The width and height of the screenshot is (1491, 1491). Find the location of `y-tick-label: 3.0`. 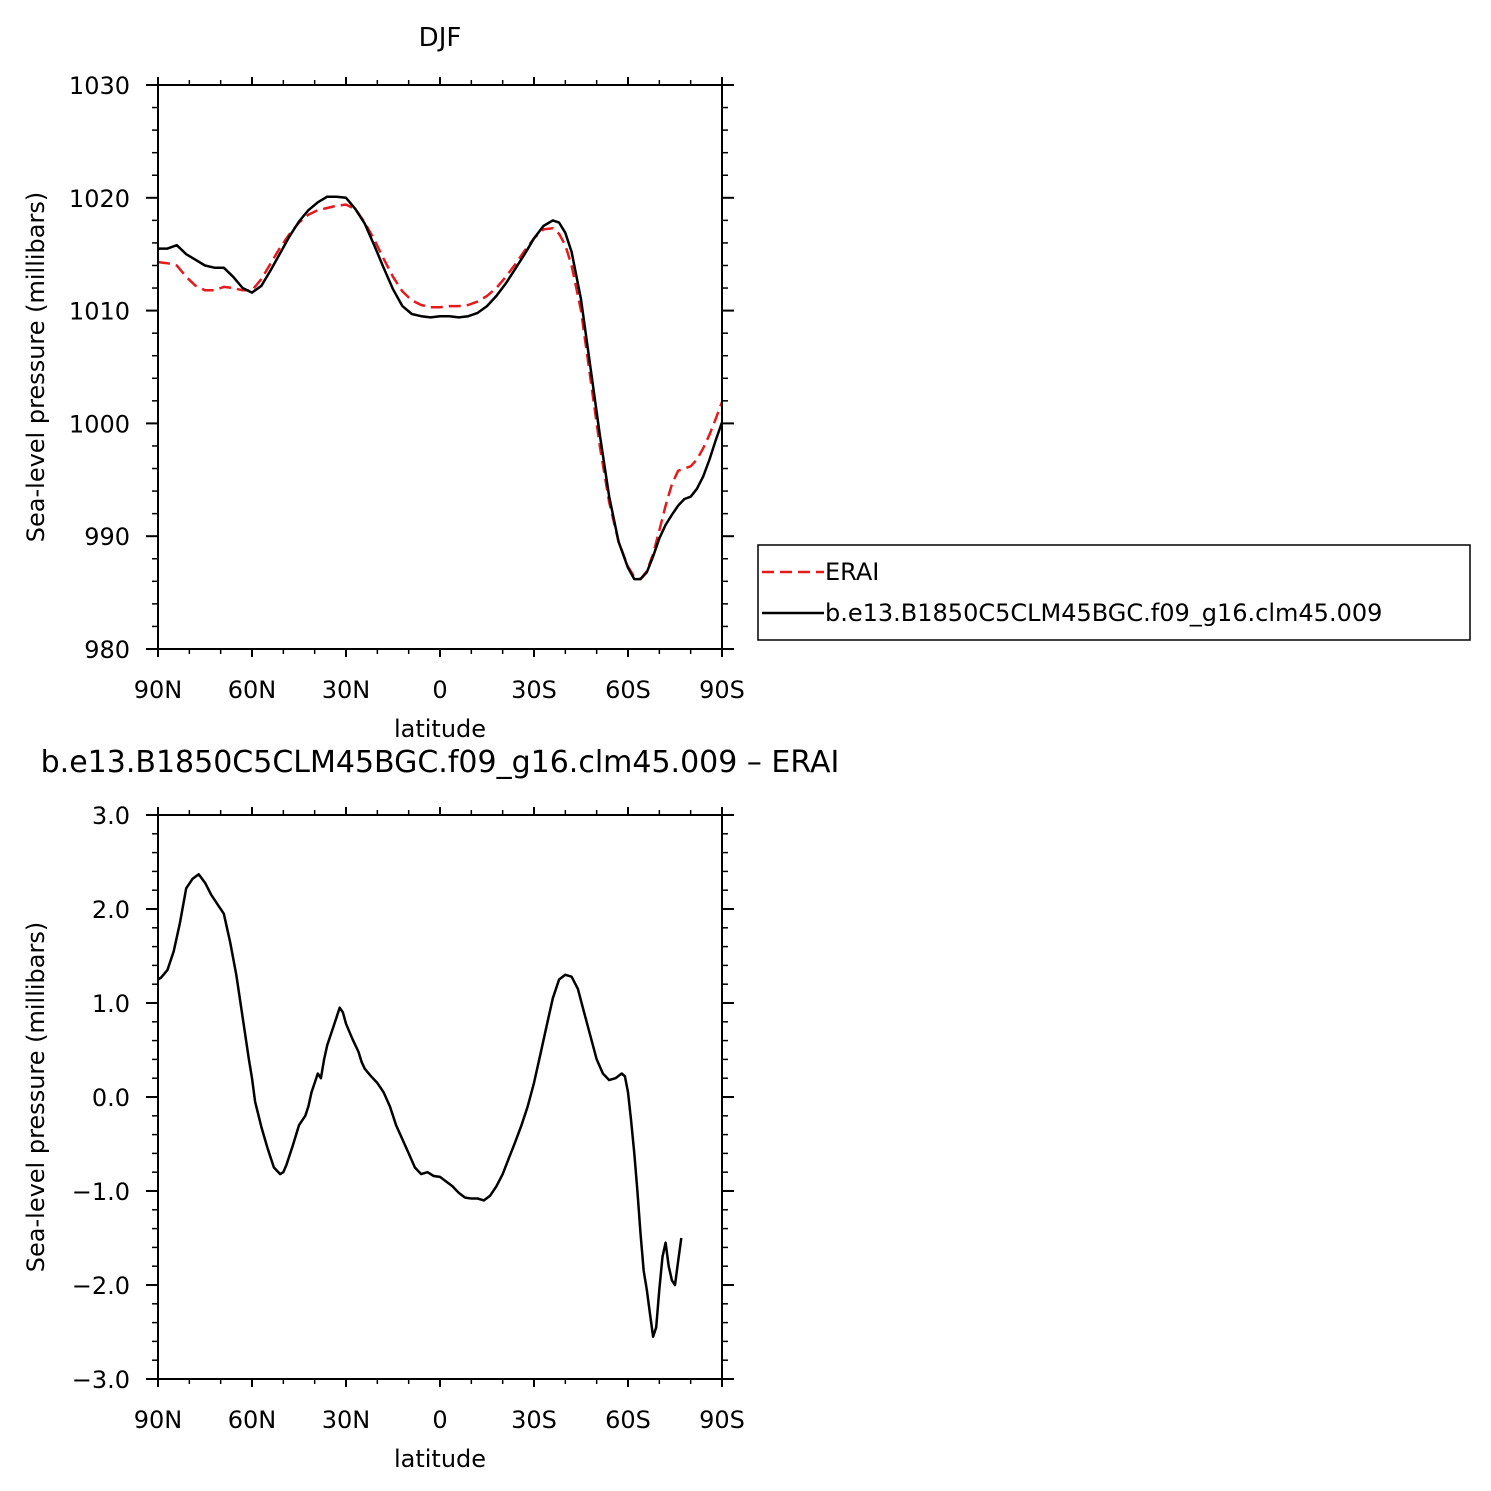

y-tick-label: 3.0 is located at coordinates (111, 816).